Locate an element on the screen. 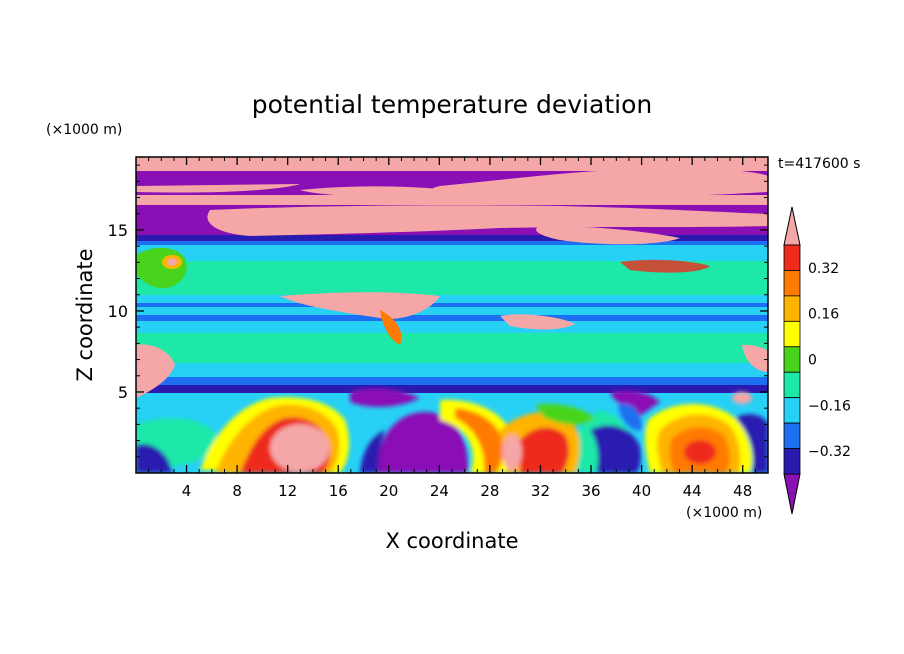 The height and width of the screenshot is (654, 904). x-tick-label: 48 is located at coordinates (742, 491).